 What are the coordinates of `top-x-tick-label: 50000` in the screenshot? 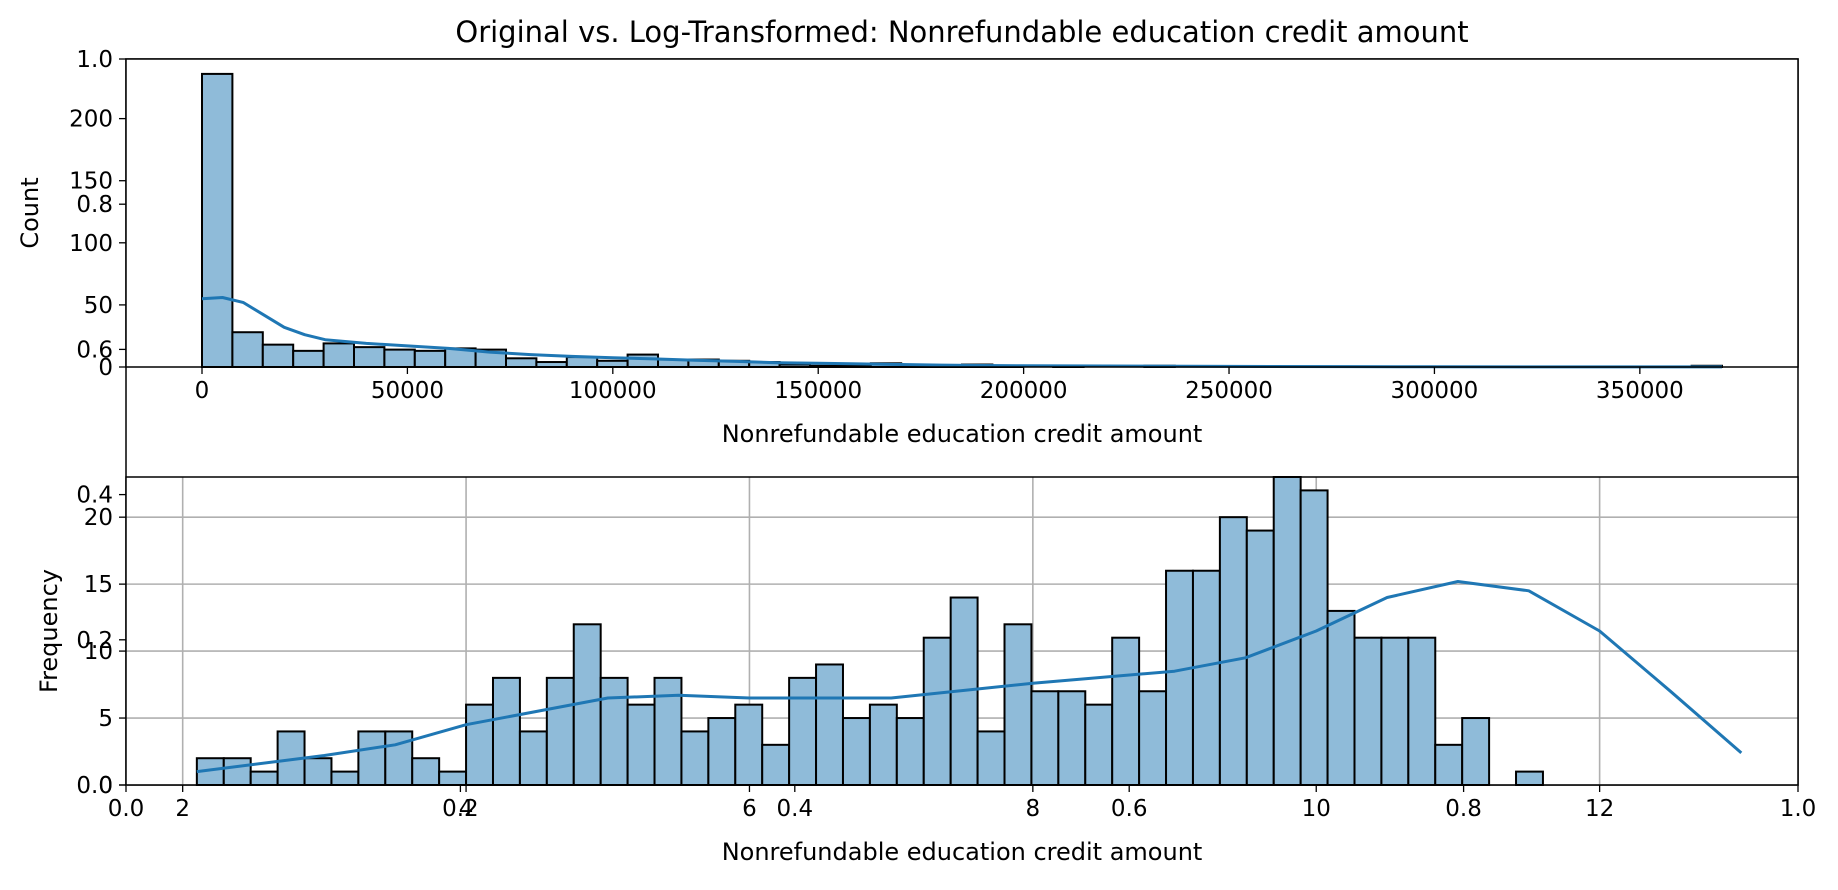 It's located at (407, 391).